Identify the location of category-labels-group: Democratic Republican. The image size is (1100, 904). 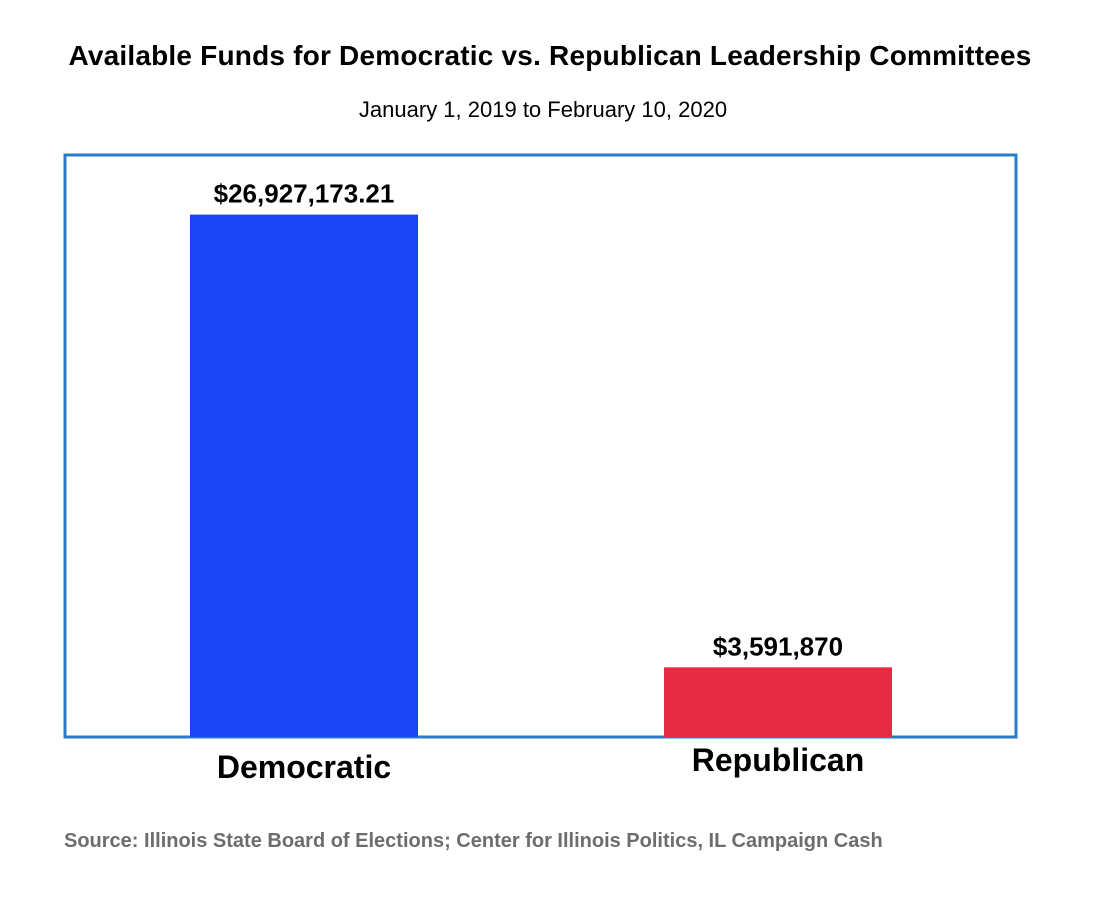
(540, 763).